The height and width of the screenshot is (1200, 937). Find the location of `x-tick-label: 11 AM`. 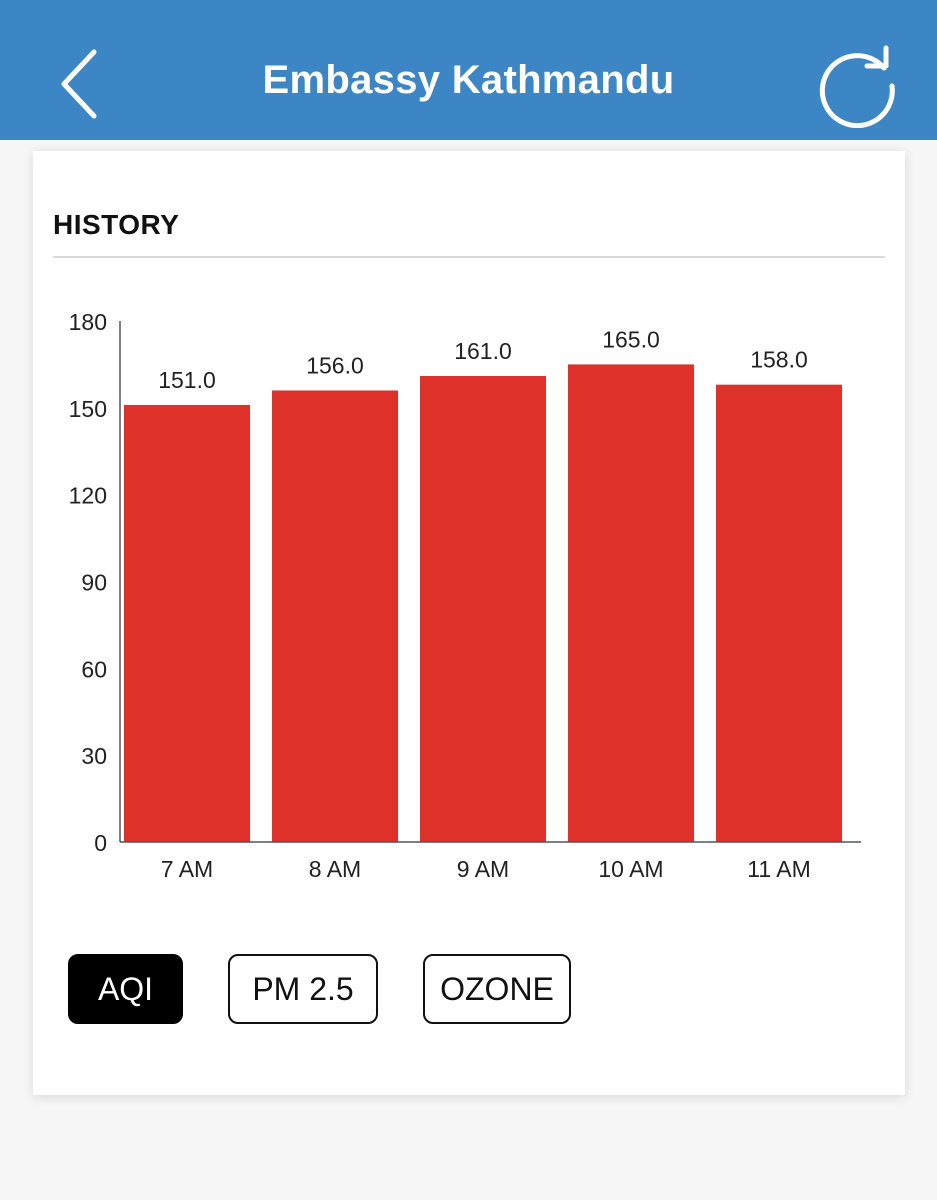

x-tick-label: 11 AM is located at coordinates (779, 869).